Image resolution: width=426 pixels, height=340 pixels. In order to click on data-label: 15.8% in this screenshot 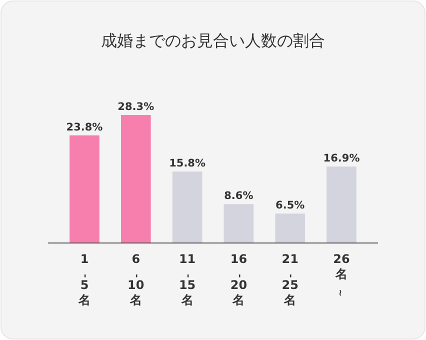, I will do `click(187, 164)`.